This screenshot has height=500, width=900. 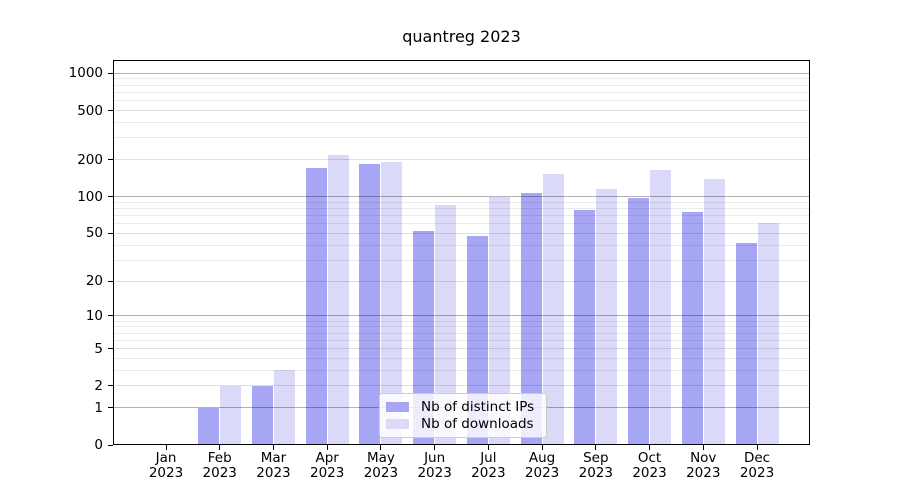 What do you see at coordinates (478, 407) in the screenshot?
I see `legend-label-distinct-ips: Nb of distinct IPs` at bounding box center [478, 407].